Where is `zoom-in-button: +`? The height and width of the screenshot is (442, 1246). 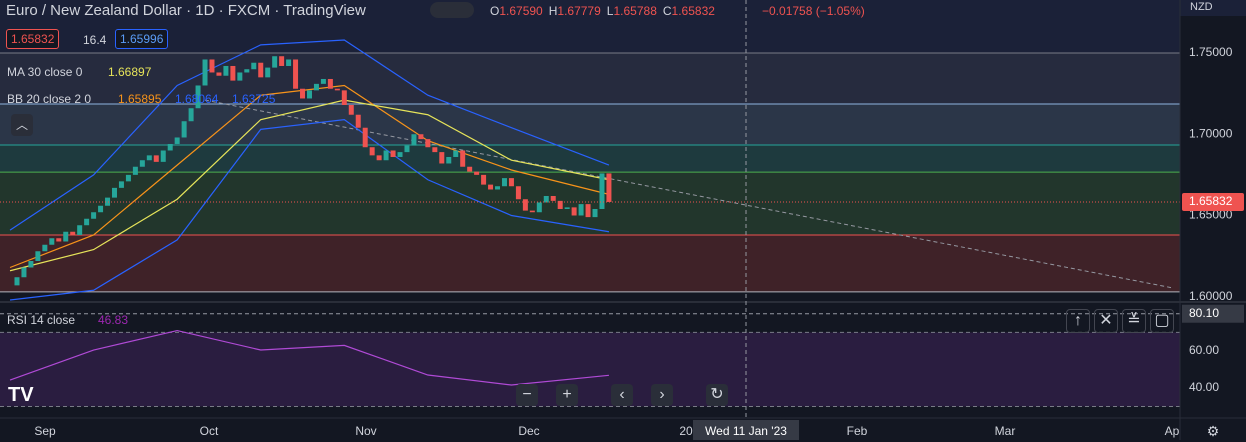
zoom-in-button: + is located at coordinates (567, 395).